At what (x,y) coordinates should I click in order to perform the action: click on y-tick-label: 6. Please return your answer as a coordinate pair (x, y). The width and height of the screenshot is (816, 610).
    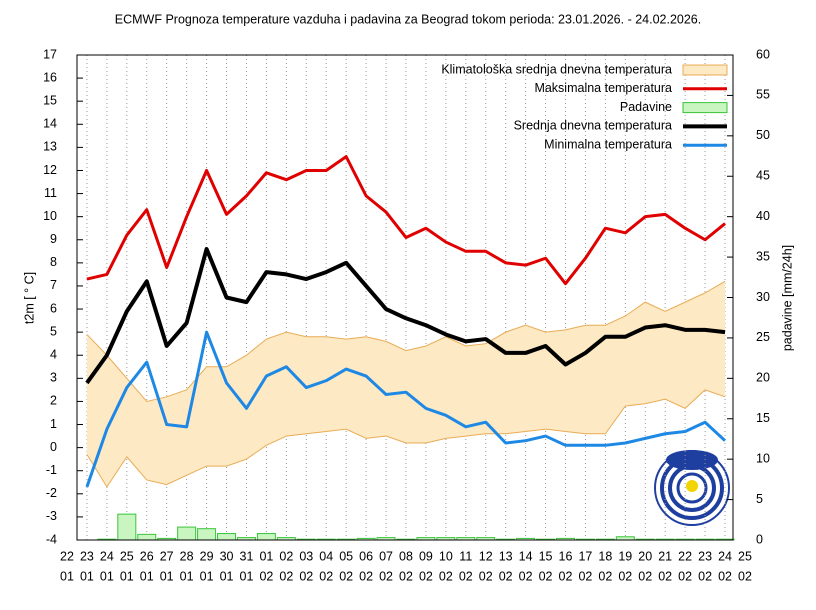
    Looking at the image, I should click on (53, 308).